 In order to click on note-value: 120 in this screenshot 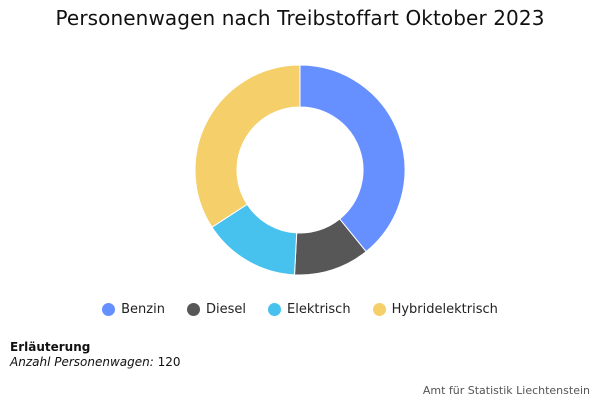, I will do `click(169, 362)`.